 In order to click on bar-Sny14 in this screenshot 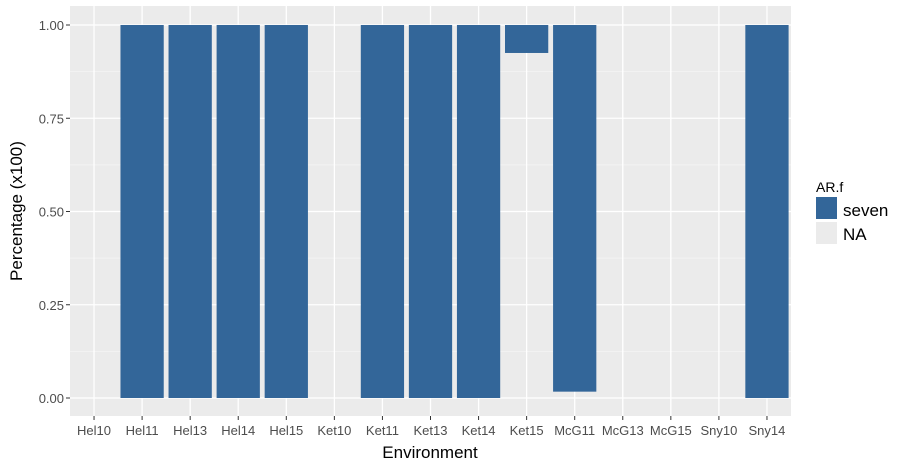, I will do `click(767, 211)`.